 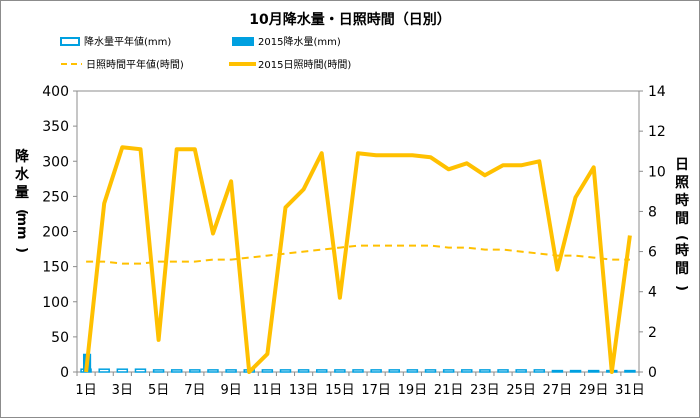 What do you see at coordinates (413, 390) in the screenshot?
I see `x-tick-label: 19日` at bounding box center [413, 390].